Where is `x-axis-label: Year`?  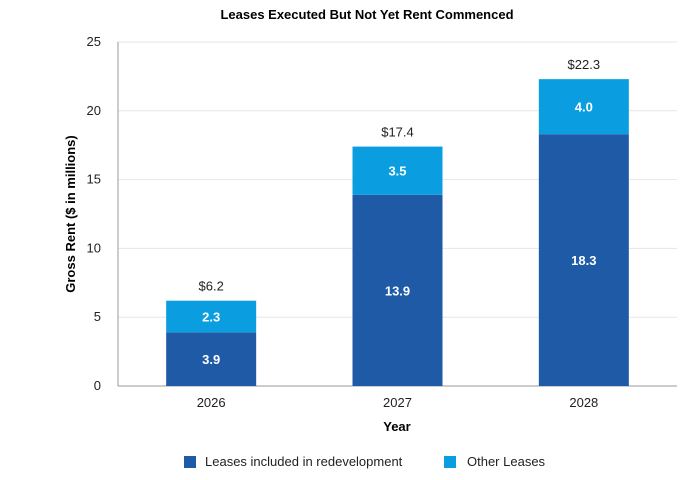 x-axis-label: Year is located at coordinates (396, 426).